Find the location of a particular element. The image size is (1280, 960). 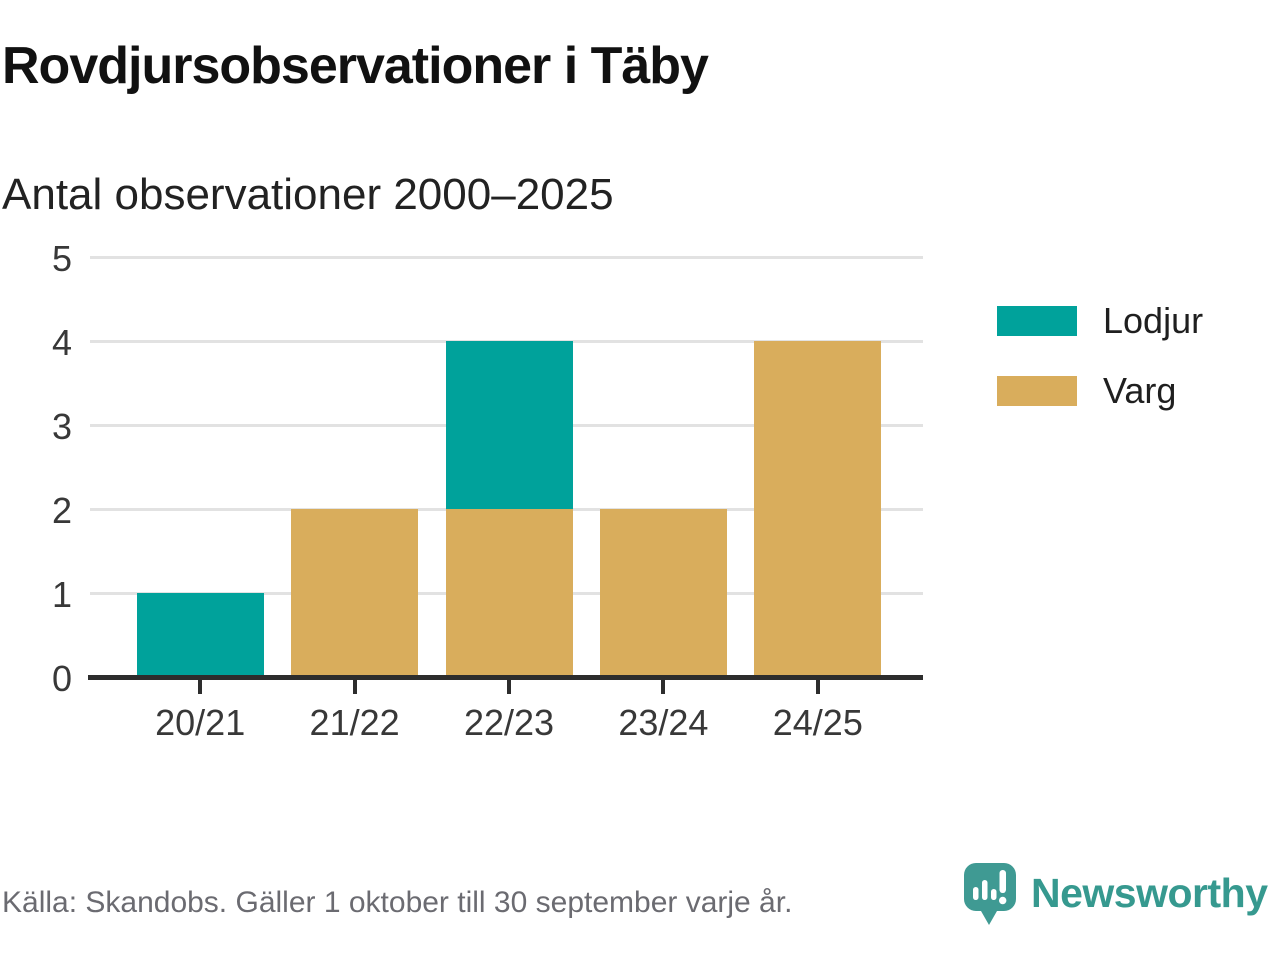

legend-label: Lodjur is located at coordinates (1153, 320).